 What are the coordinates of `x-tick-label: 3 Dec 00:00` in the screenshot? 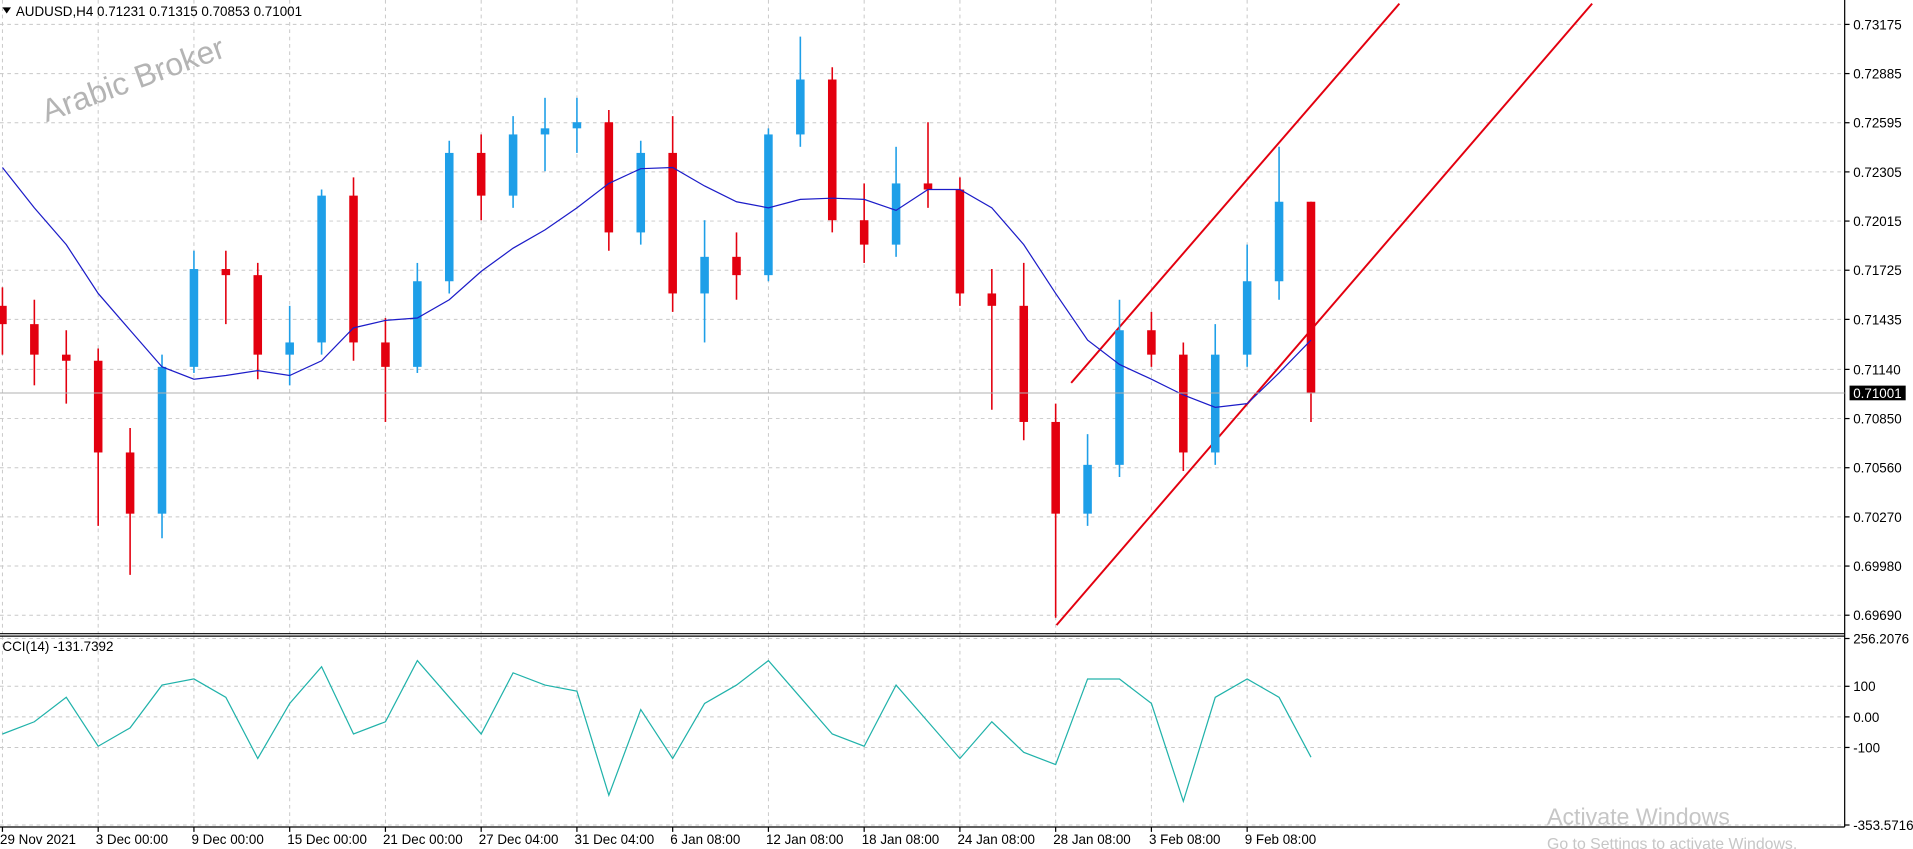 It's located at (132, 839).